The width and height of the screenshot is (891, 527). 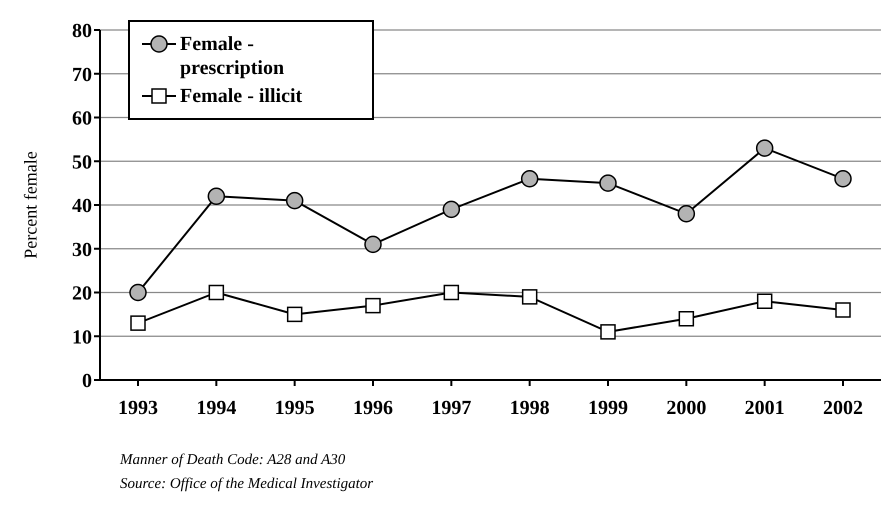 I want to click on source-note: Source: Office of the Medical Investigator, so click(x=247, y=484).